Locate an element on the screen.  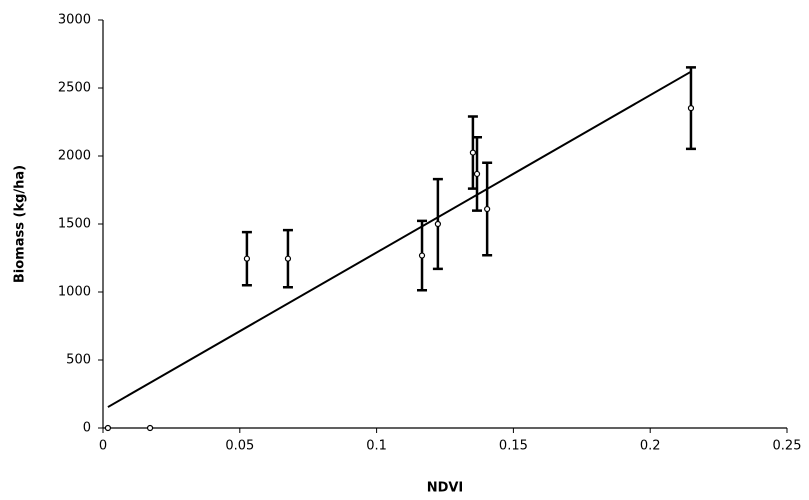
x-tick-label: 0.15 is located at coordinates (513, 446).